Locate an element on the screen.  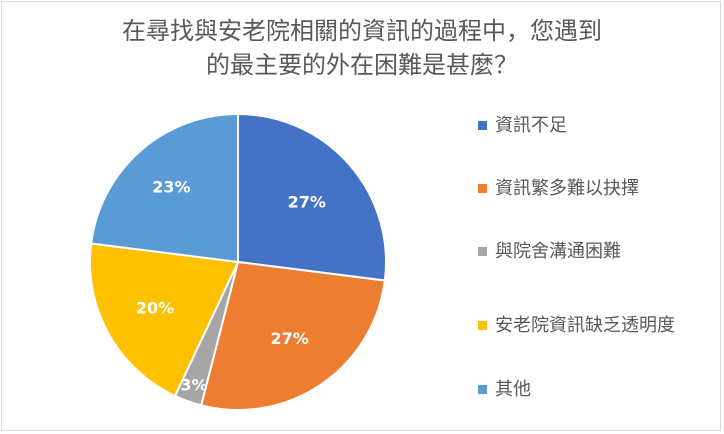
legend-label-3: 與院舍溝通困難 is located at coordinates (558, 251).